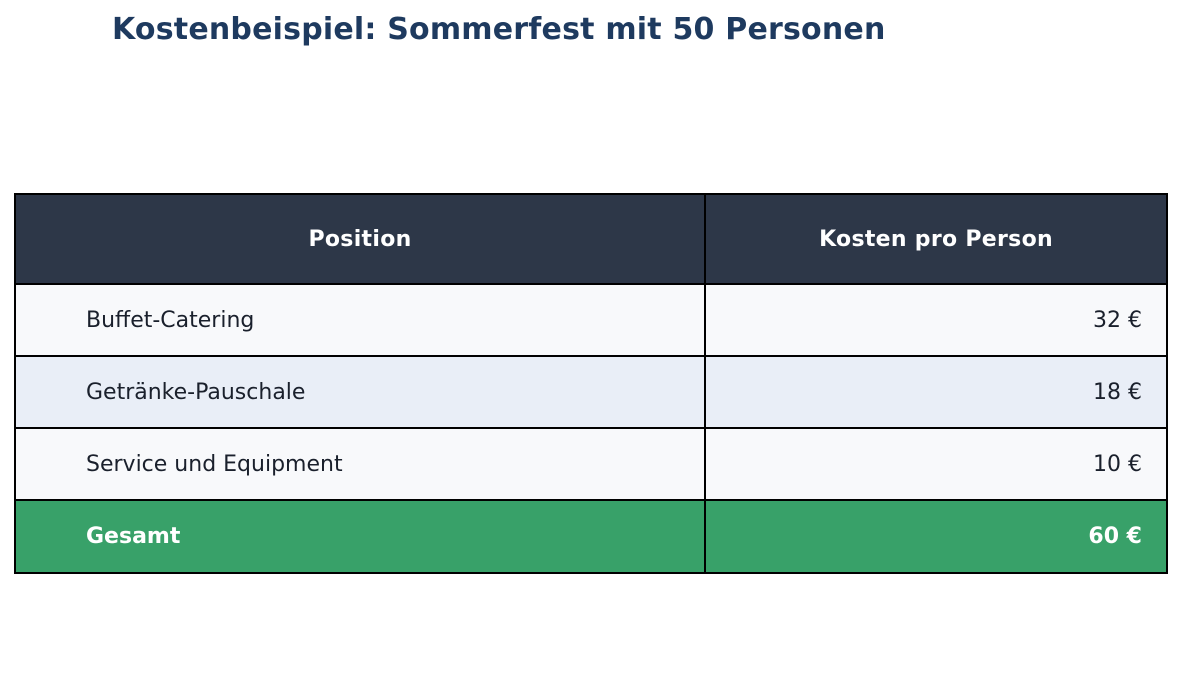 The height and width of the screenshot is (698, 1182). What do you see at coordinates (360, 536) in the screenshot?
I see `total-label-cell: Gesamt` at bounding box center [360, 536].